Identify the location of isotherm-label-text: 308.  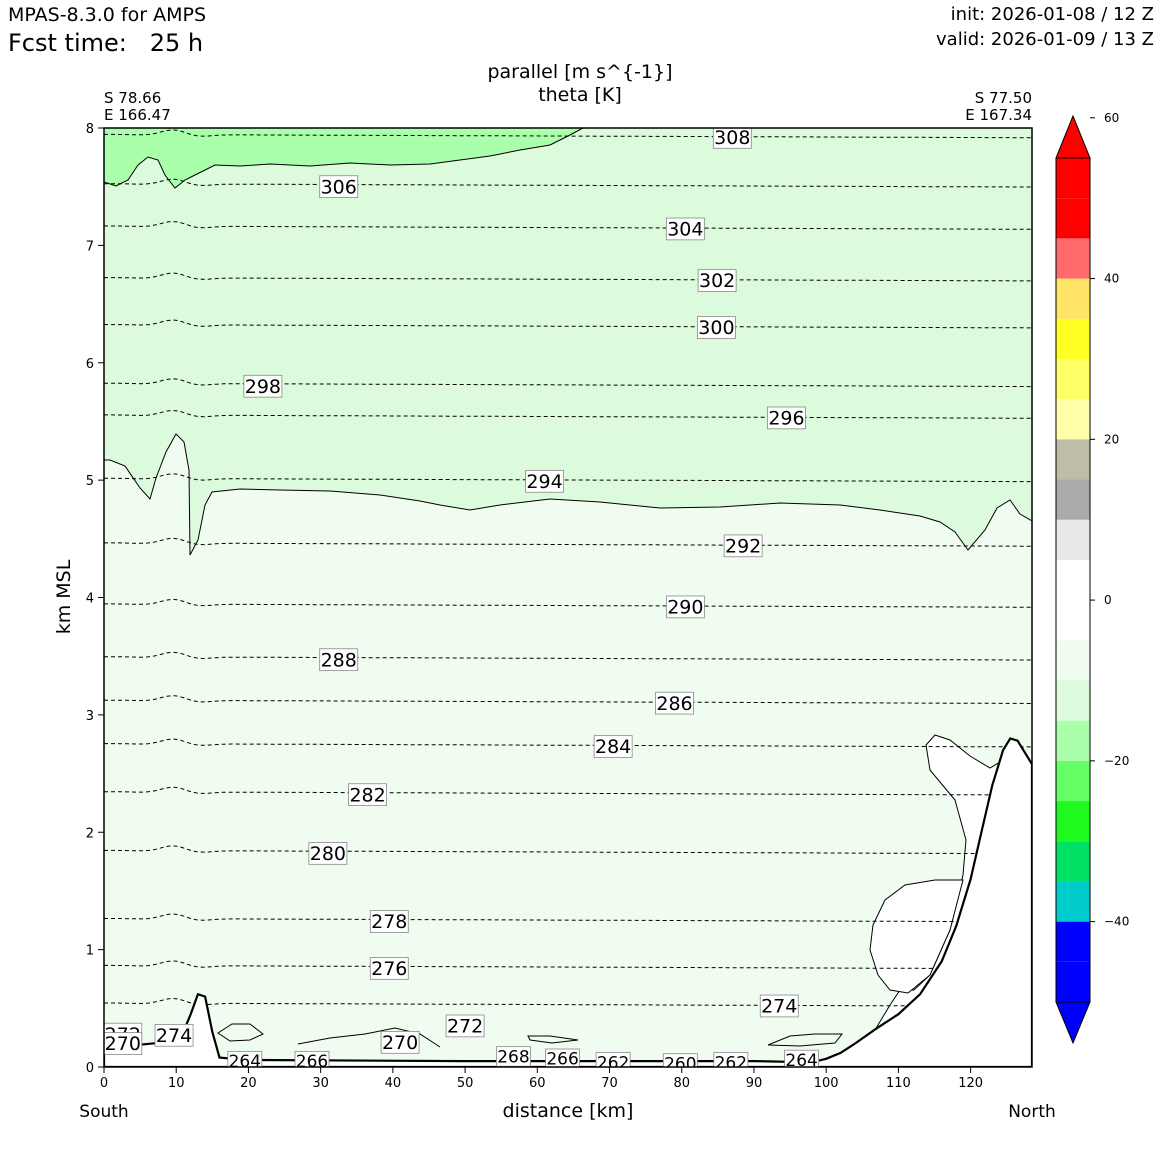
(732, 138).